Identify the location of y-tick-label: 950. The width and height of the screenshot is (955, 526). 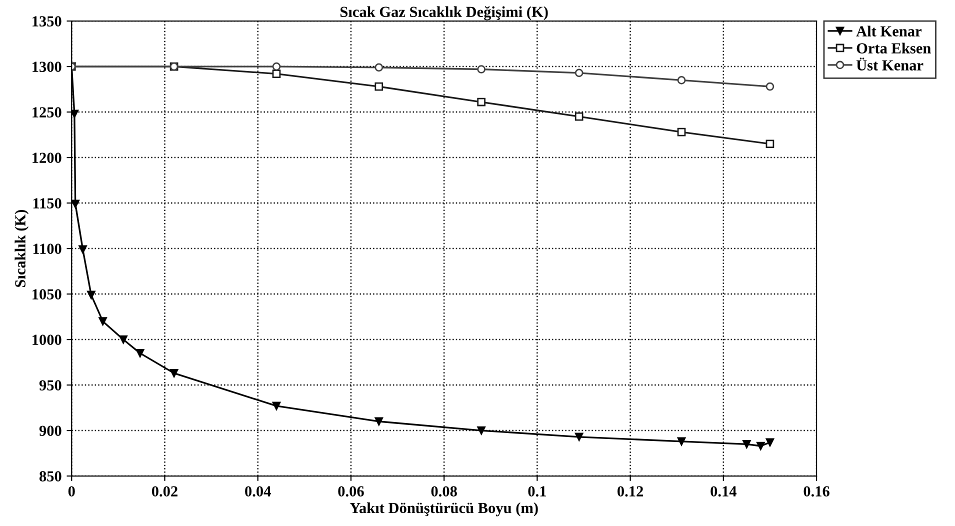
(50, 385).